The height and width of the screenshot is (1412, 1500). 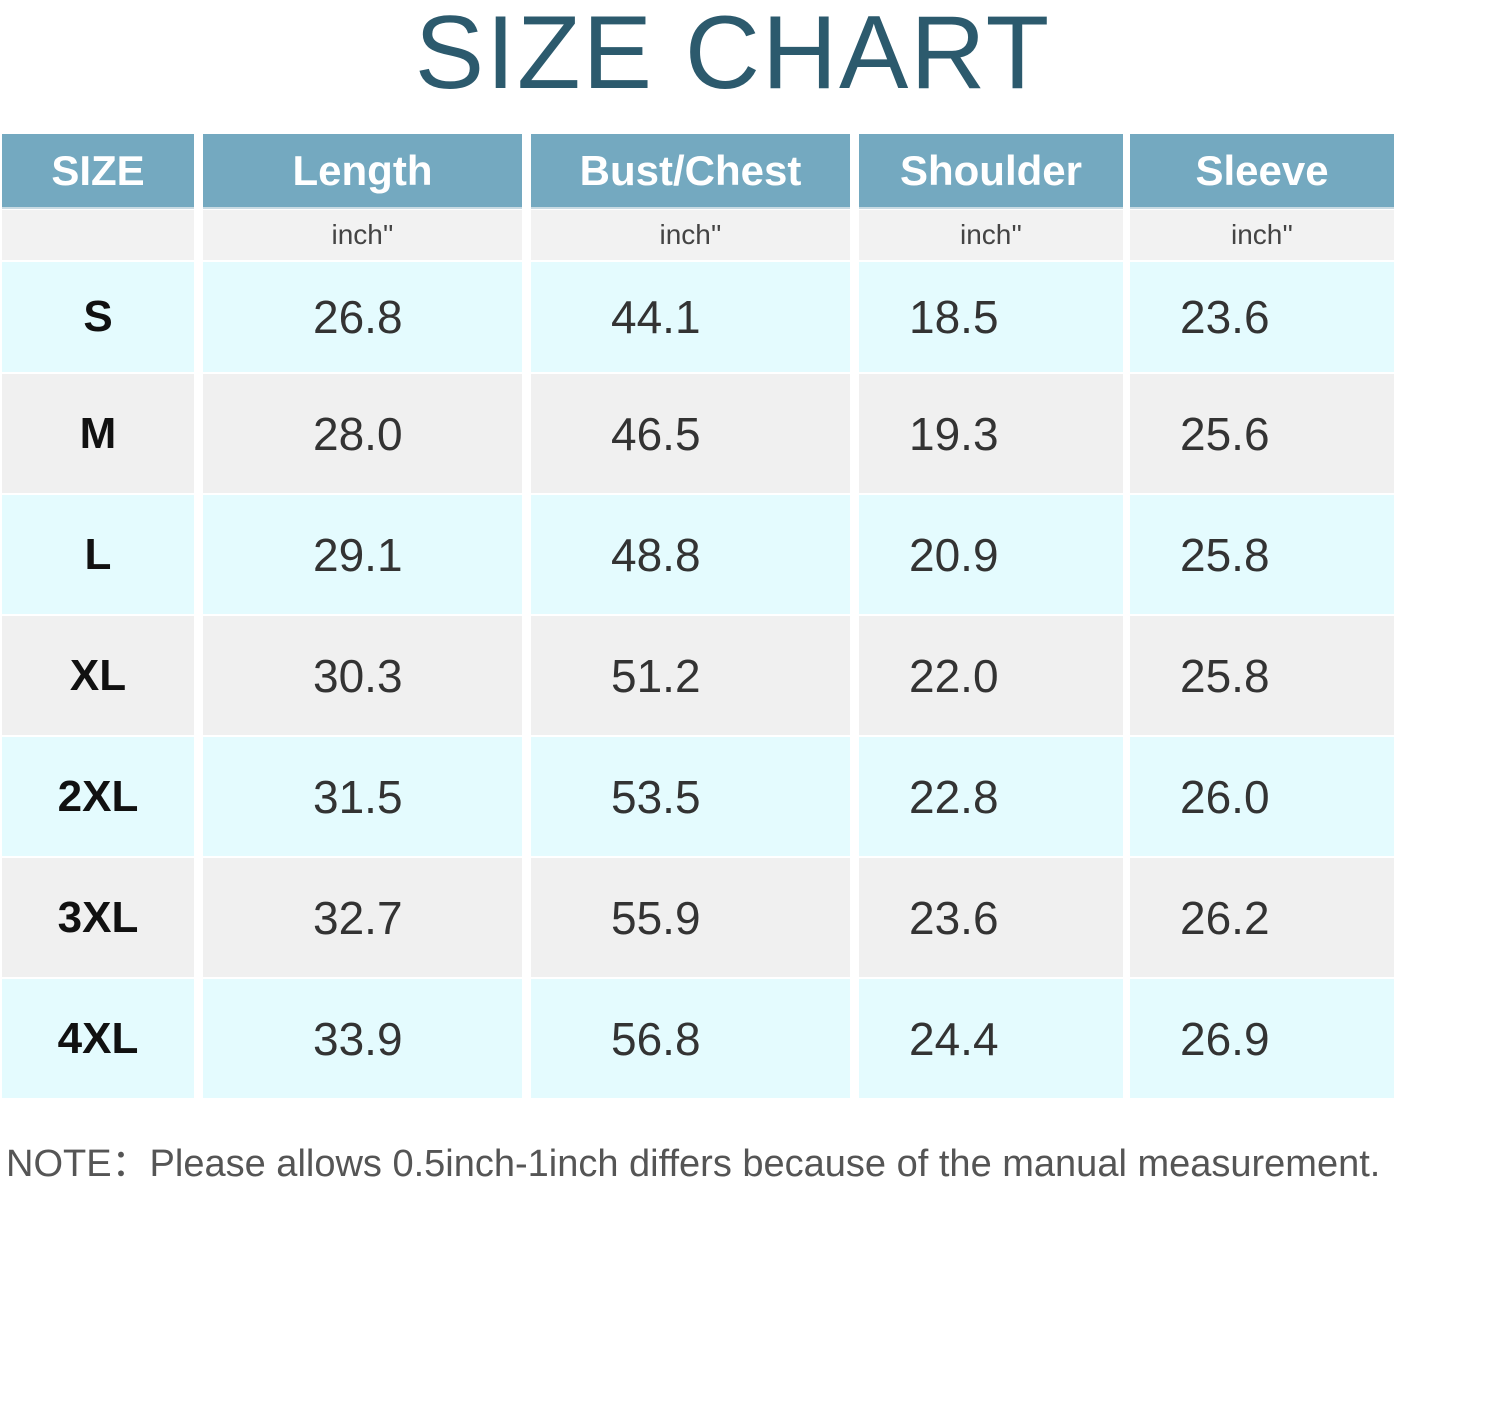 What do you see at coordinates (362, 917) in the screenshot?
I see `value-cell: 32.7` at bounding box center [362, 917].